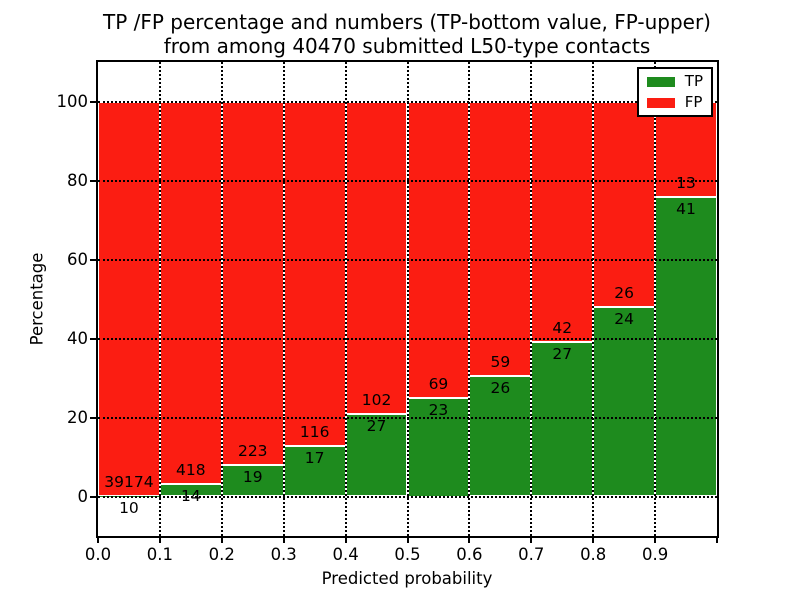  Describe the element at coordinates (221, 554) in the screenshot. I see `x-tick-label: 0.2` at that location.